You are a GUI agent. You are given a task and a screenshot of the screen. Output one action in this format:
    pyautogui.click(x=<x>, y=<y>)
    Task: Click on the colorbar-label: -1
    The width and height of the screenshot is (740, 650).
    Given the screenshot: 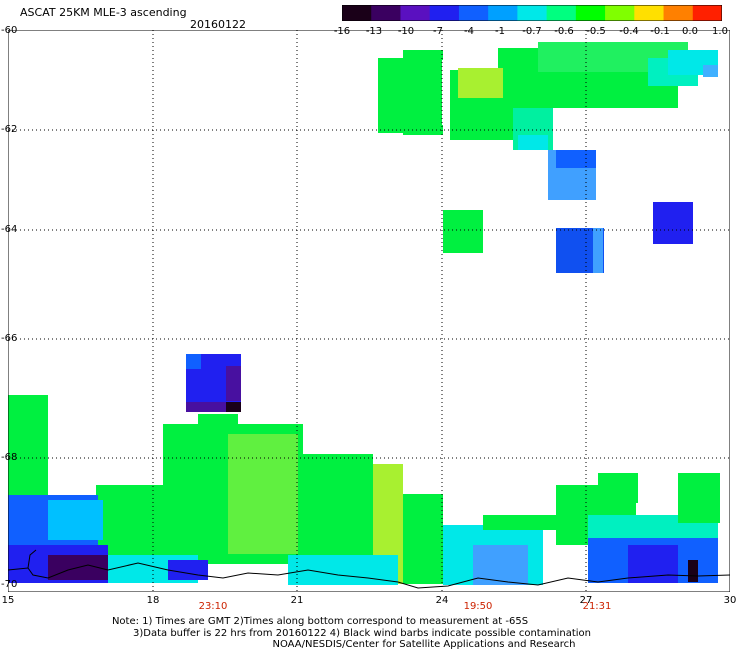 What is the action you would take?
    pyautogui.click(x=500, y=31)
    